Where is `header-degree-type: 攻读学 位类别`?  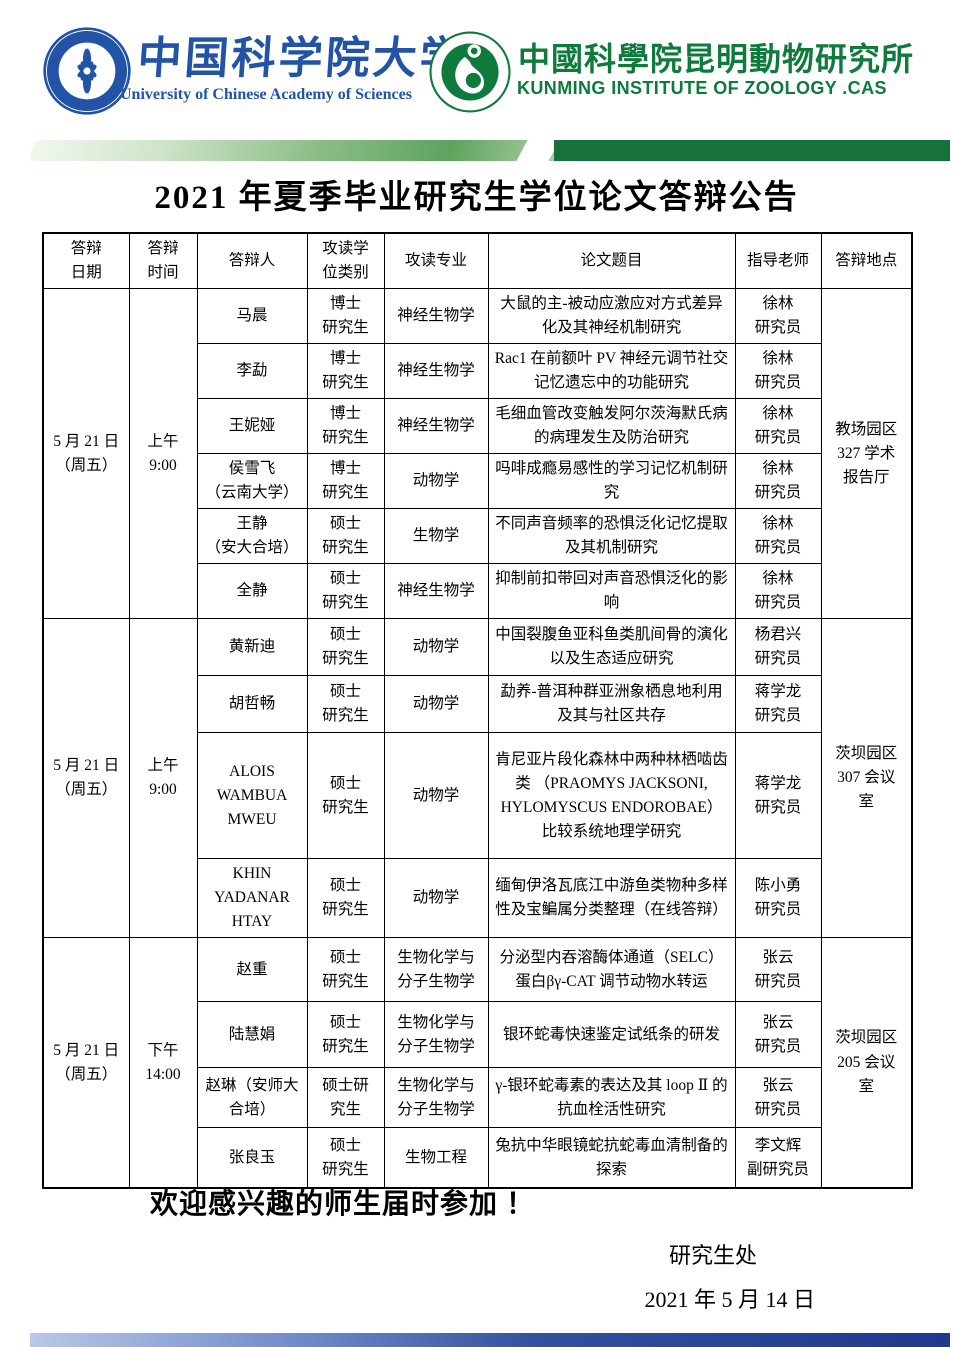 header-degree-type: 攻读学 位类别 is located at coordinates (345, 261).